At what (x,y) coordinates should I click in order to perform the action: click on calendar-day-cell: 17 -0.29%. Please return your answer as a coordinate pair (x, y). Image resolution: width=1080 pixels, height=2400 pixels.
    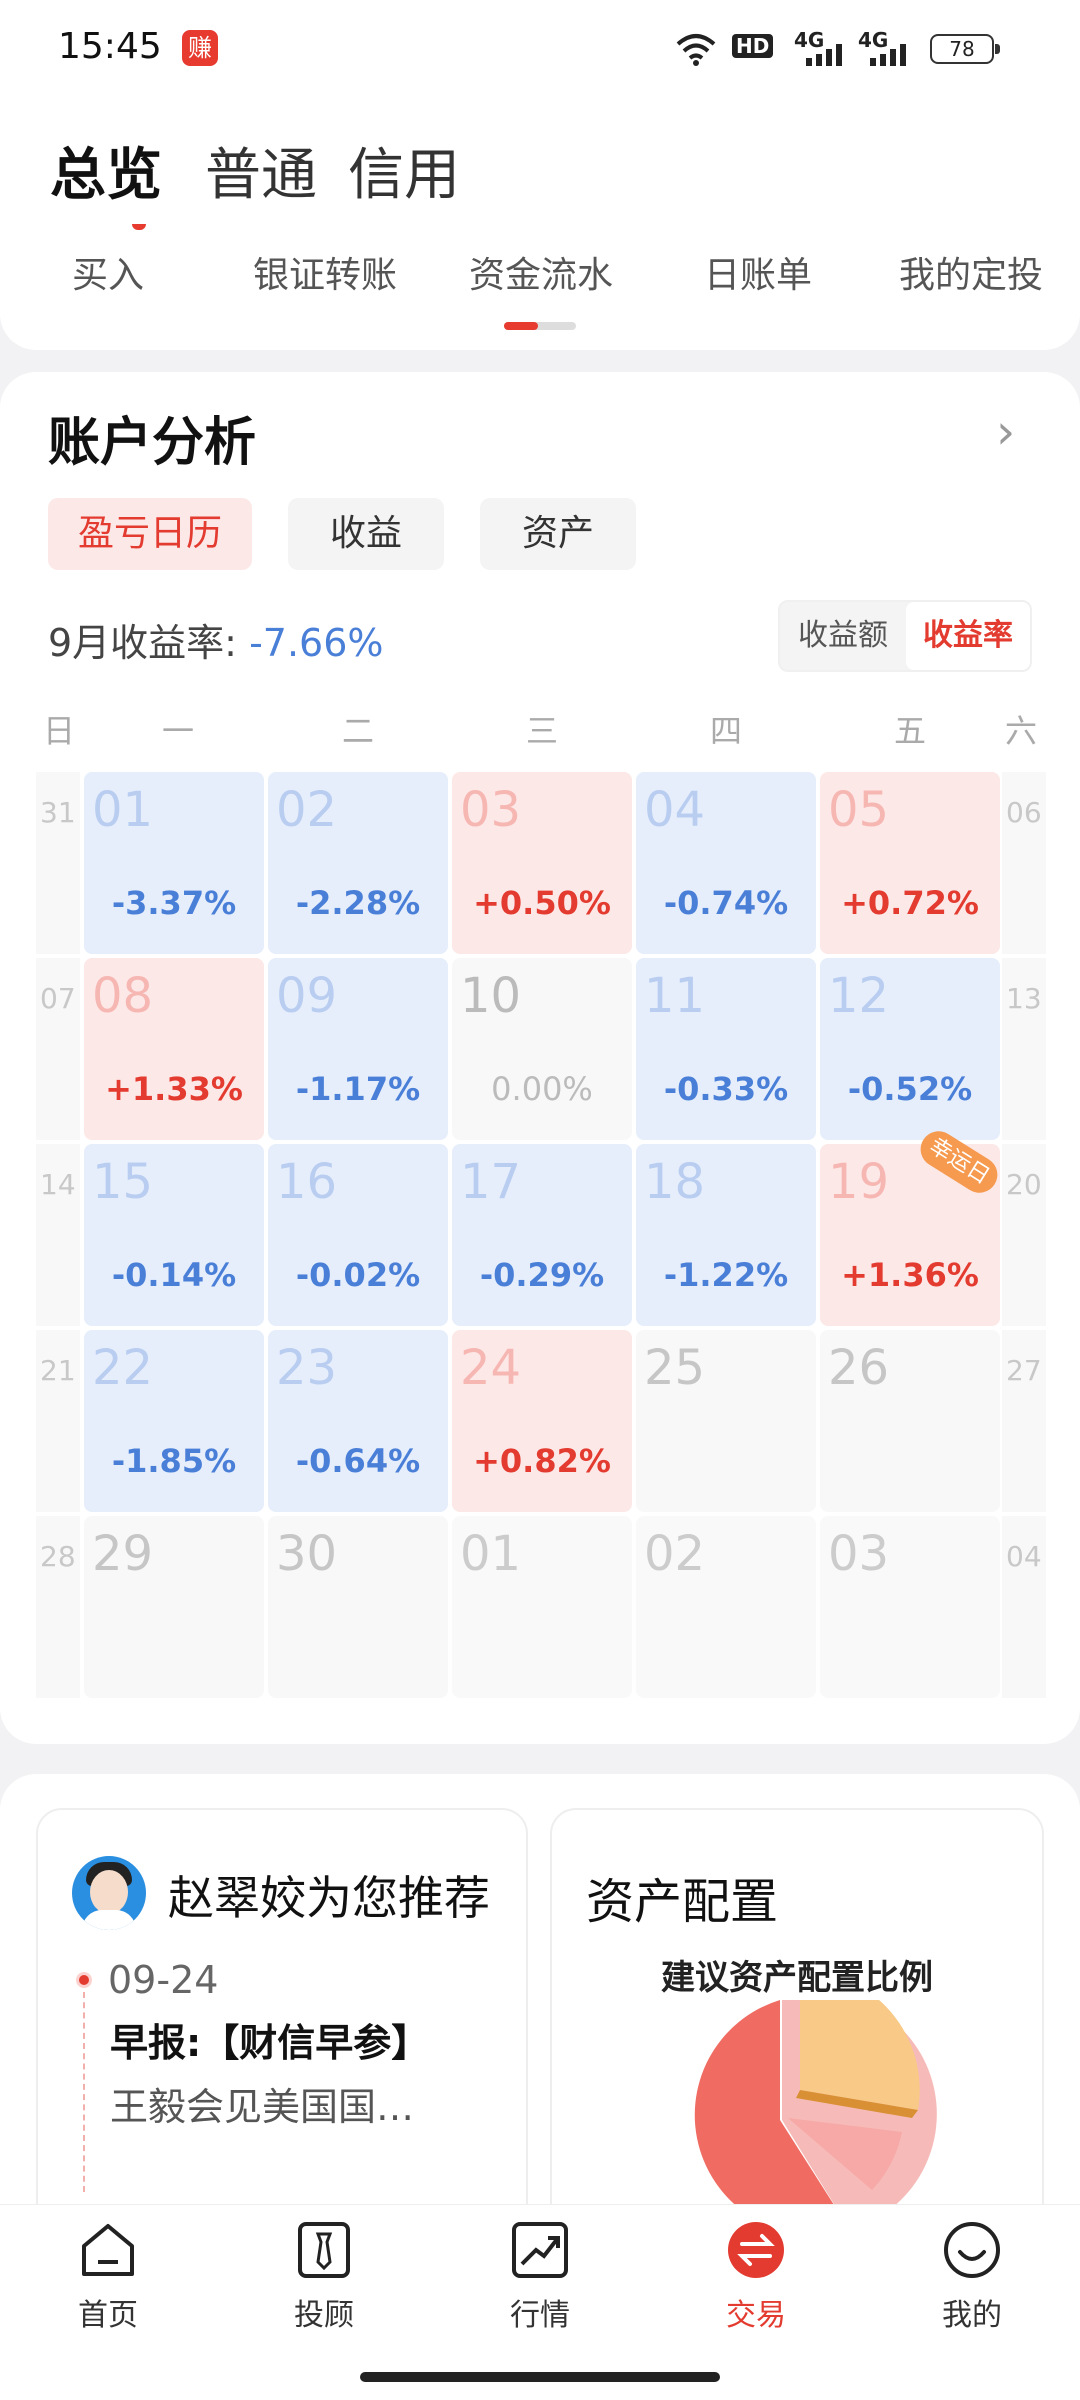
    Looking at the image, I should click on (542, 1235).